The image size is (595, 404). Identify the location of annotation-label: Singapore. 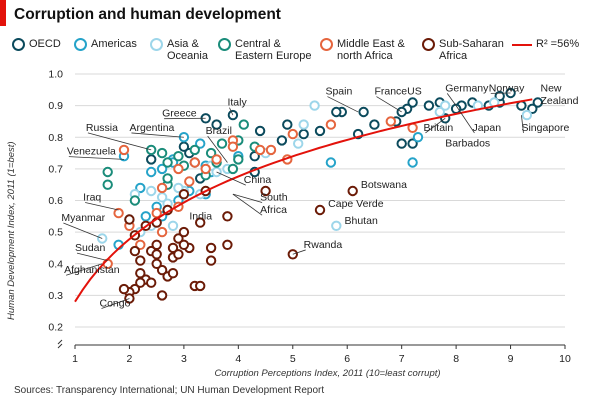
(545, 128).